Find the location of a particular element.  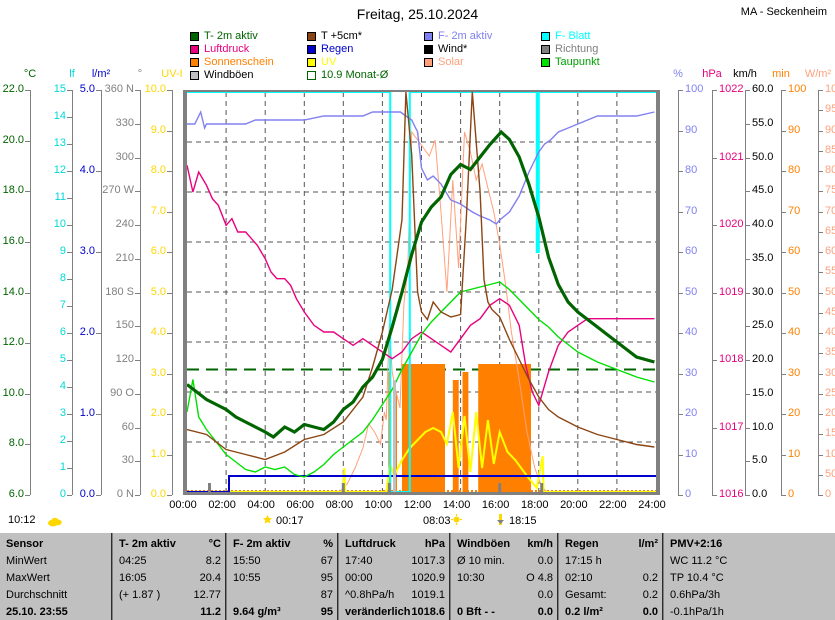

moon-icon is located at coordinates (267, 521).